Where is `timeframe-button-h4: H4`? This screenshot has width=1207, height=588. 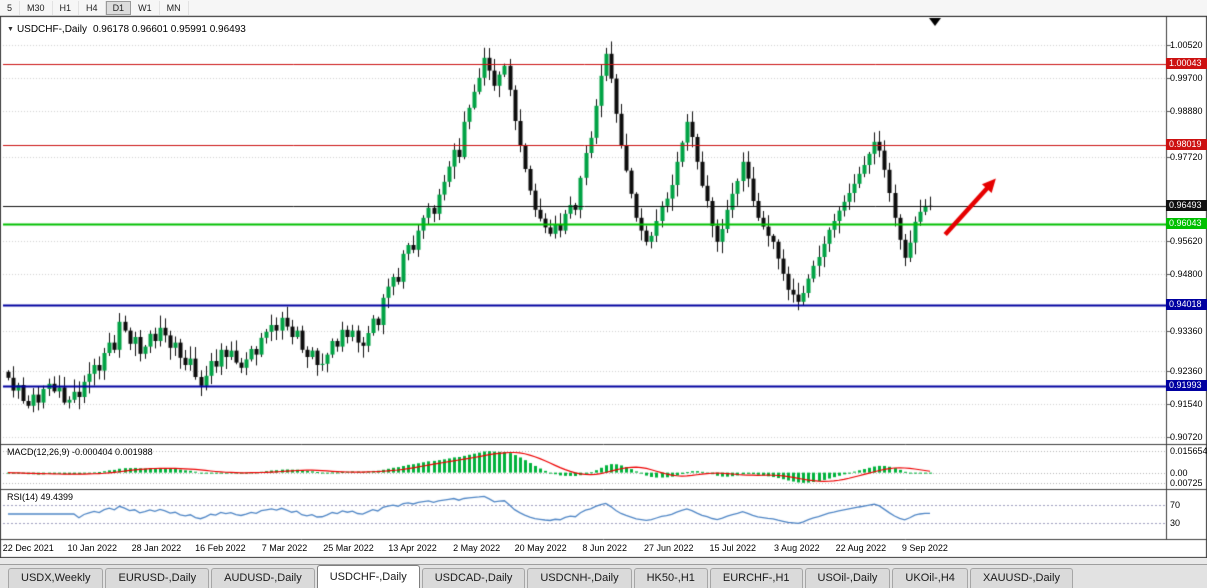 timeframe-button-h4: H4 is located at coordinates (92, 7).